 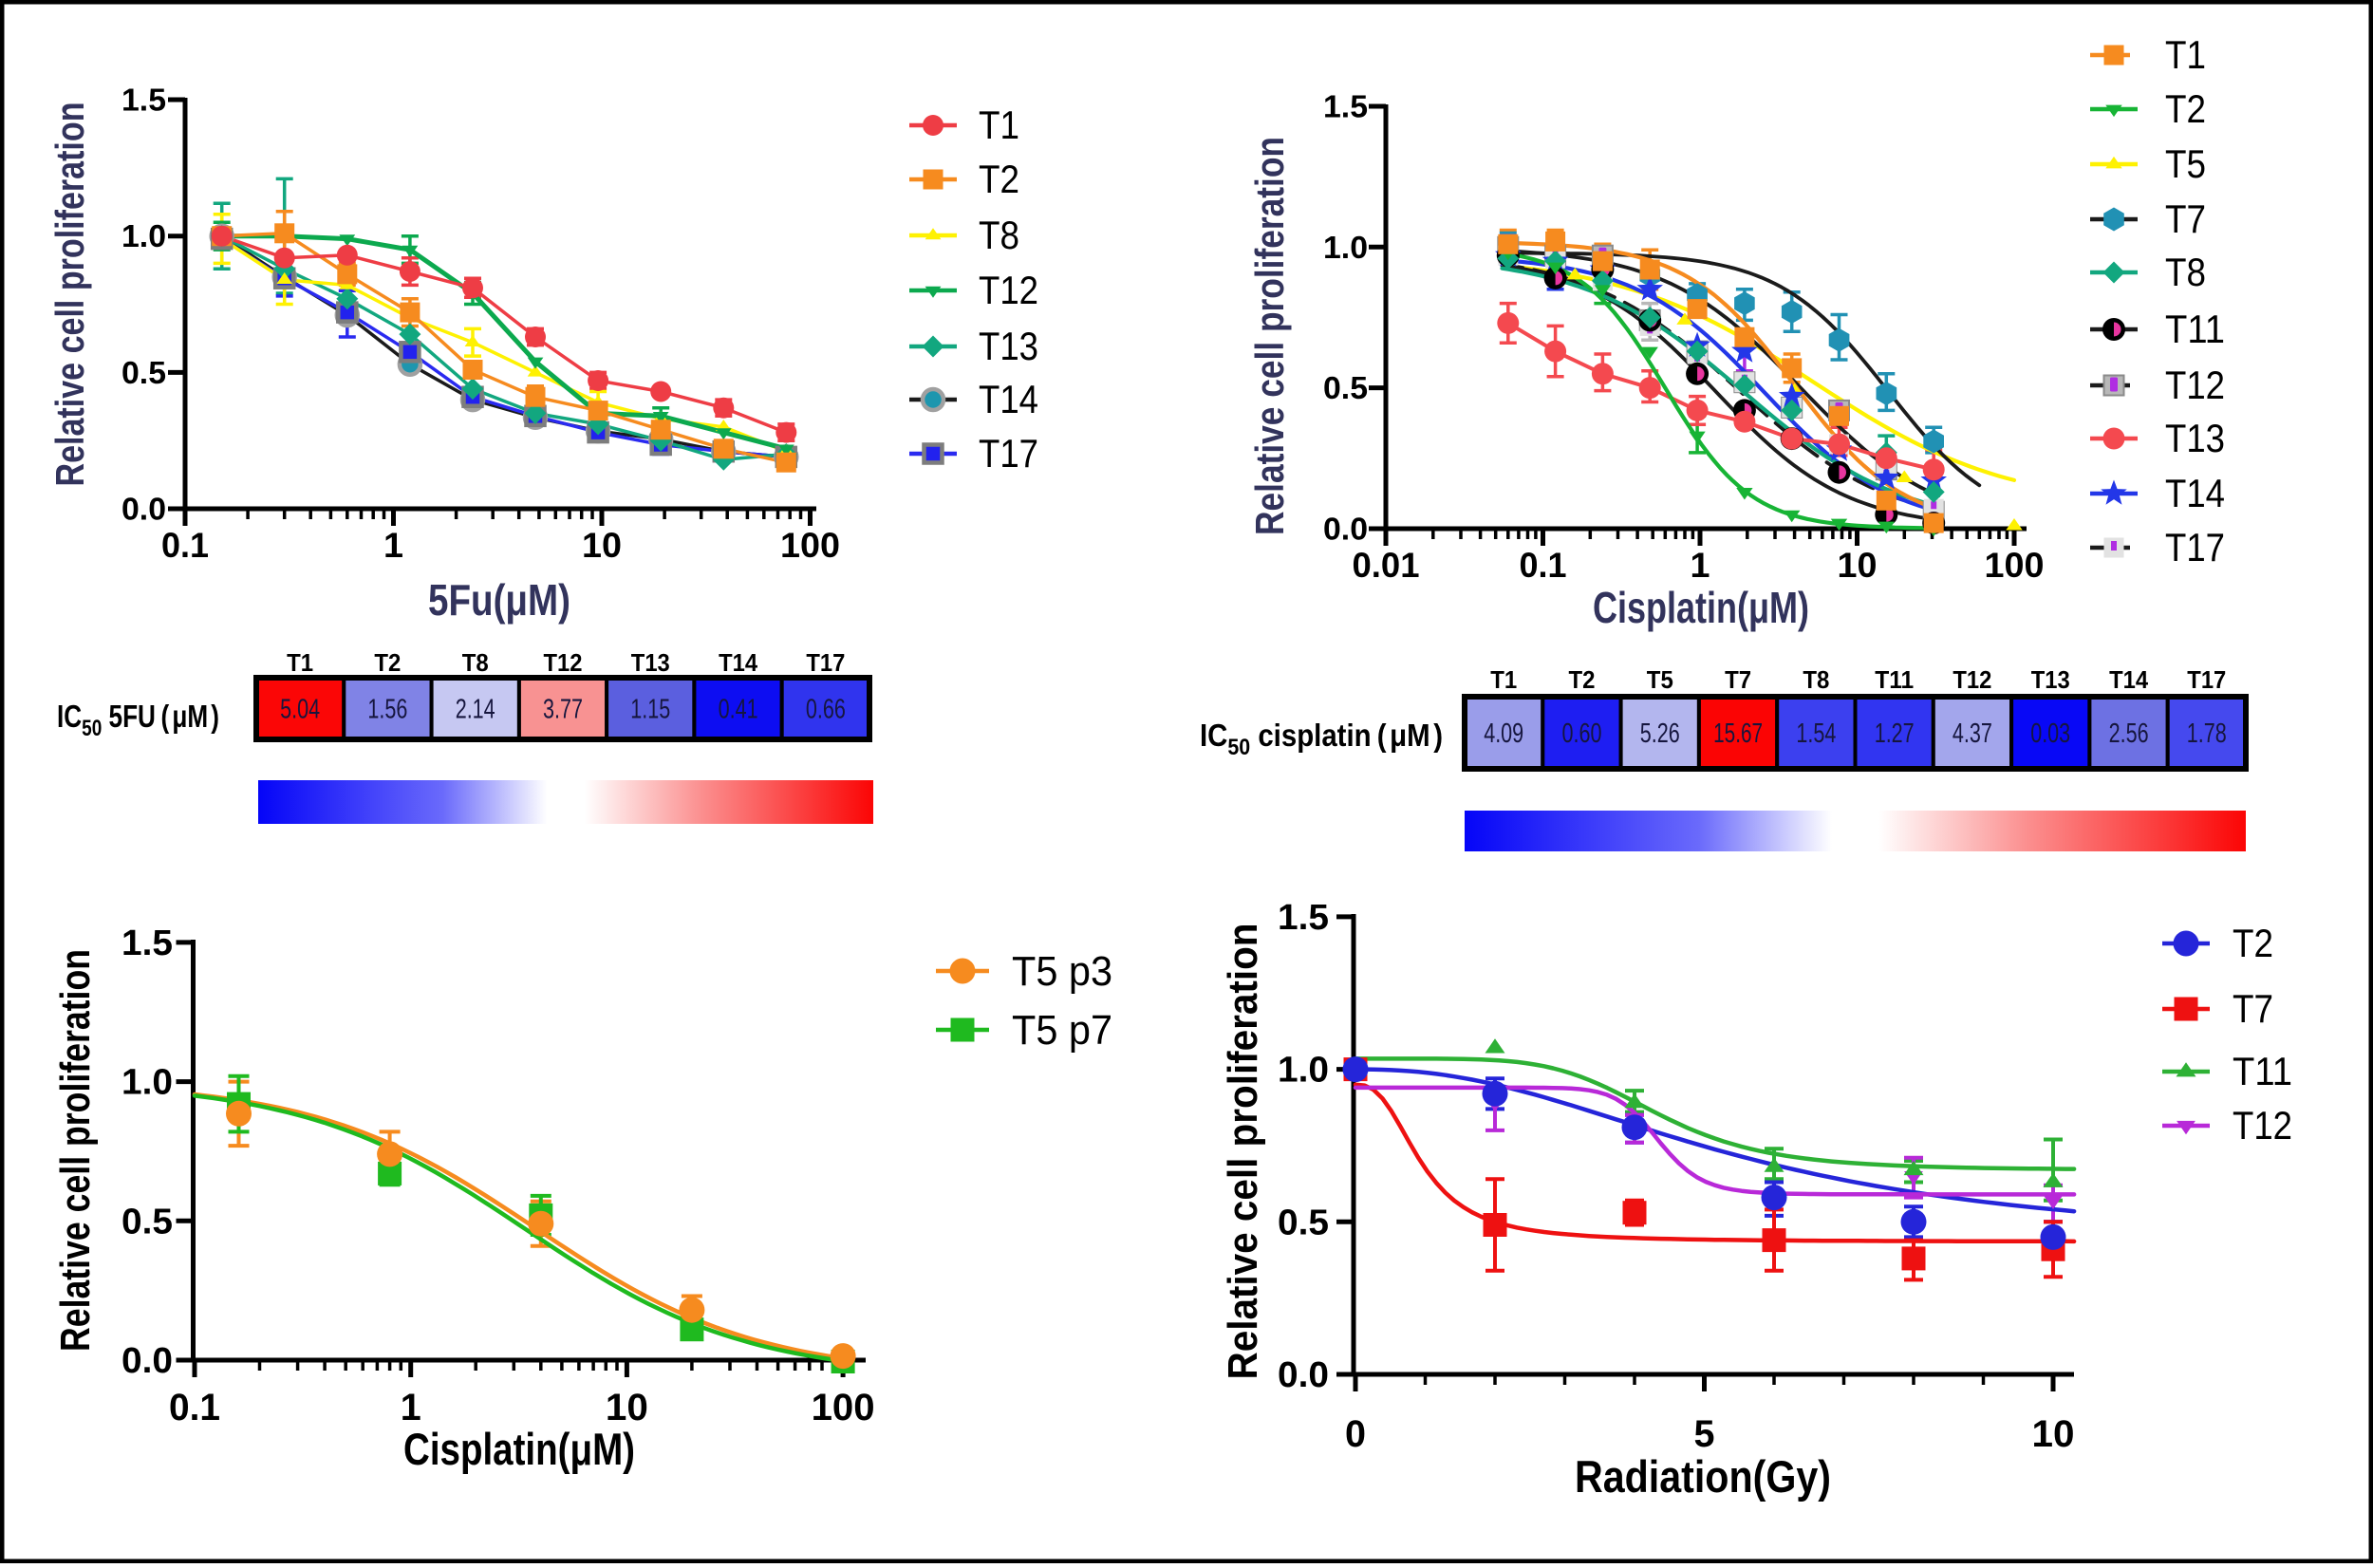 I want to click on svg-text: 1.54, so click(x=1816, y=734).